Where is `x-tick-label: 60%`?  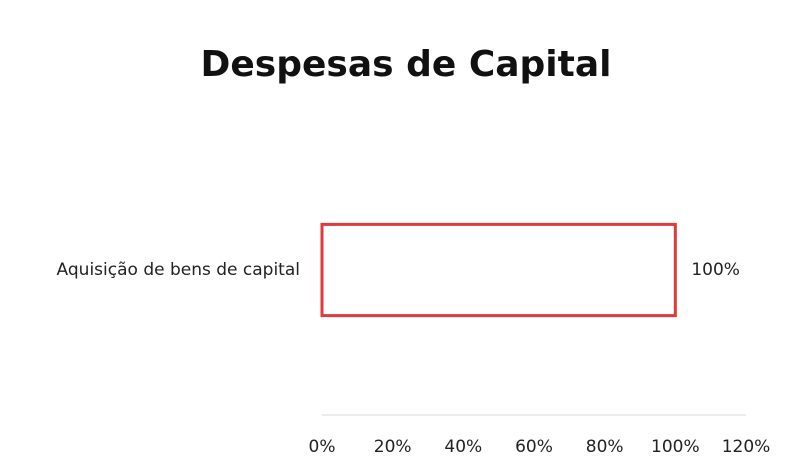 x-tick-label: 60% is located at coordinates (534, 447).